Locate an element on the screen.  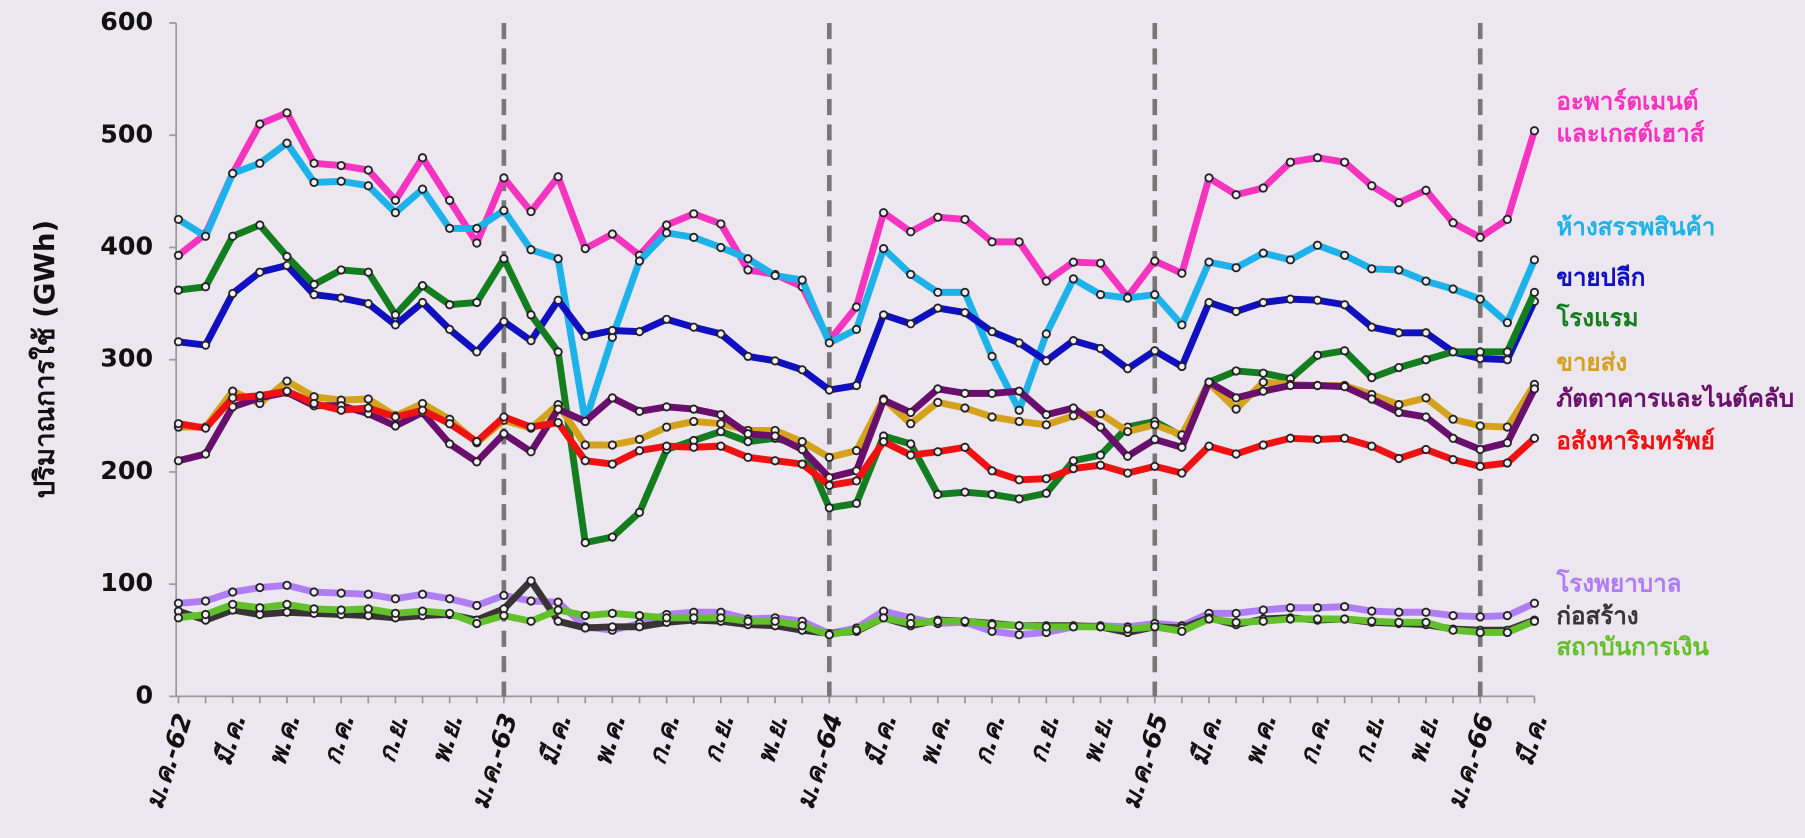
legend-entry: ขายส่ง is located at coordinates (1591, 363).